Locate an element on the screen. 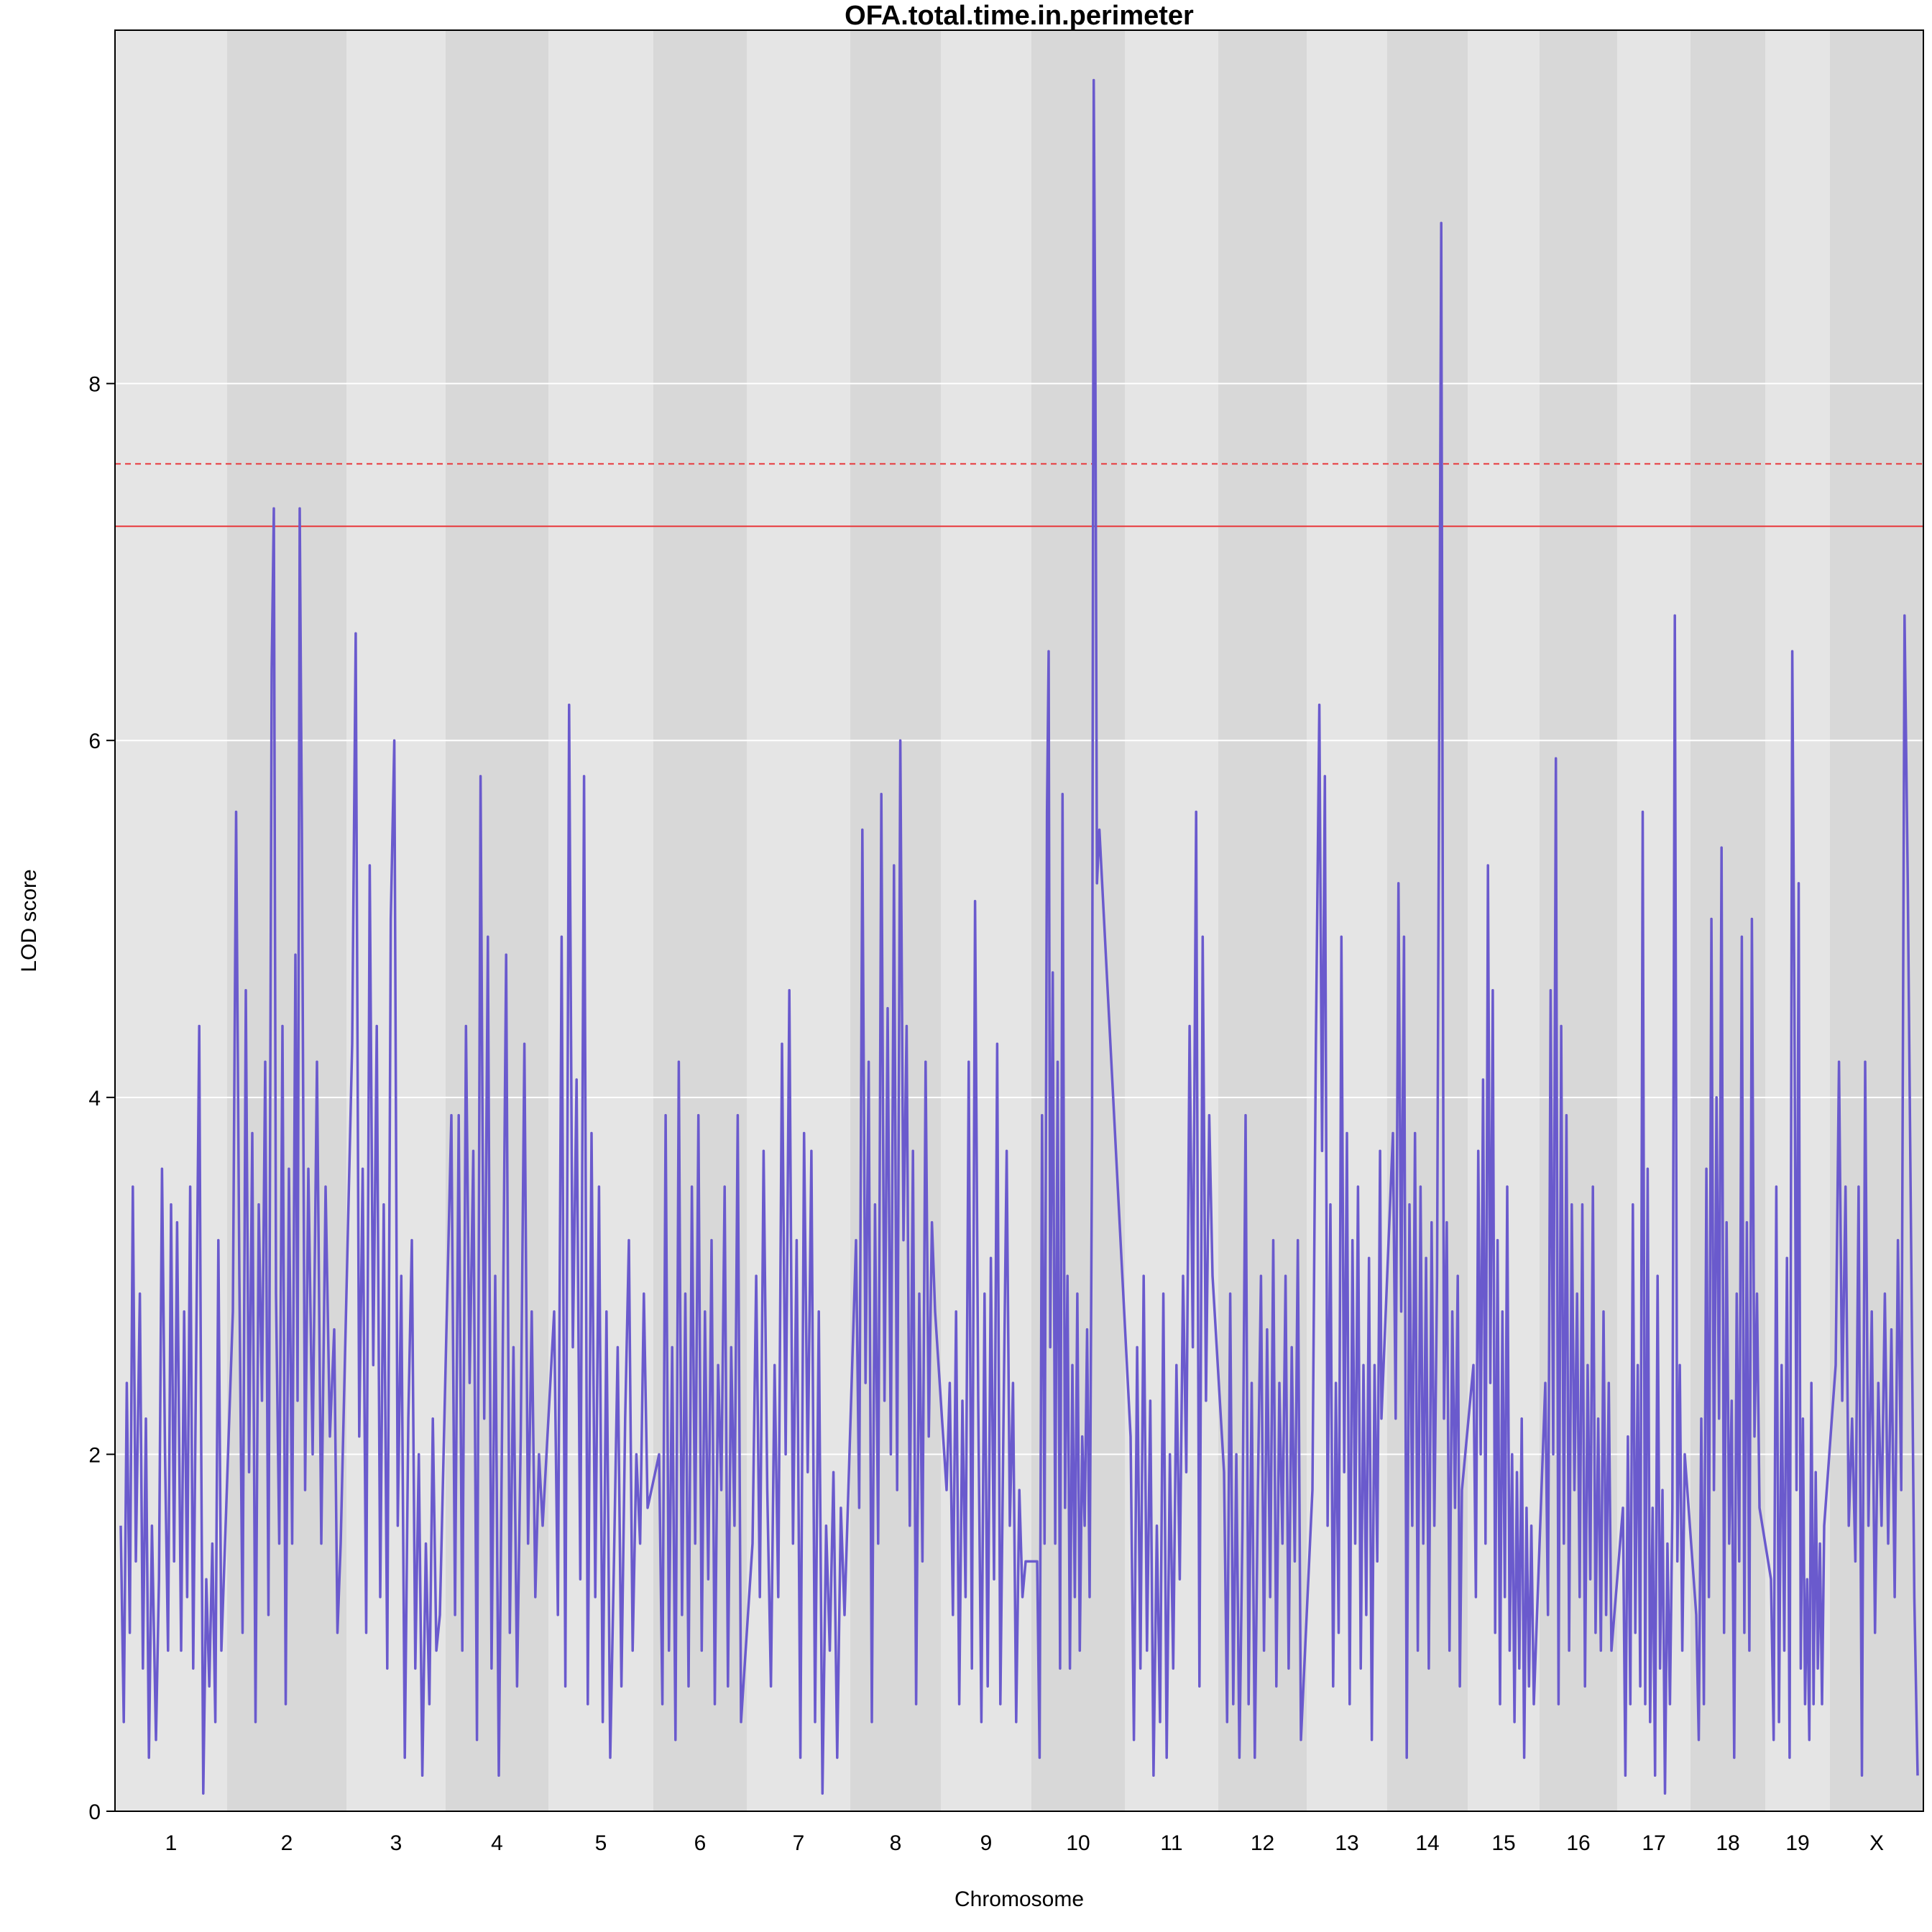 Image resolution: width=1932 pixels, height=1932 pixels. y-axis: 0 2 4 6 8 is located at coordinates (101, 1098).